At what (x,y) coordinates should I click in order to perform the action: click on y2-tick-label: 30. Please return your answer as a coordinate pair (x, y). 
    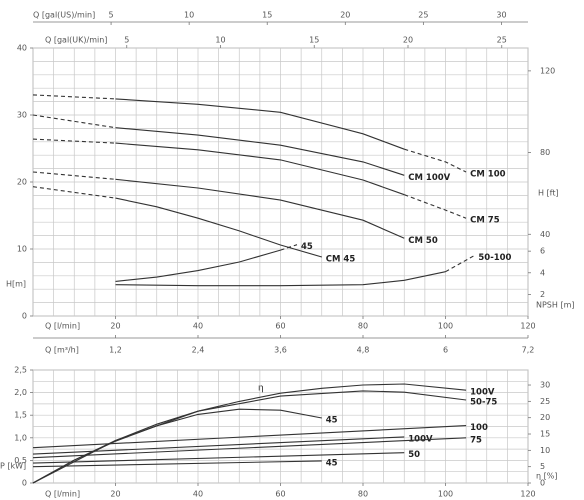
    Looking at the image, I should click on (545, 385).